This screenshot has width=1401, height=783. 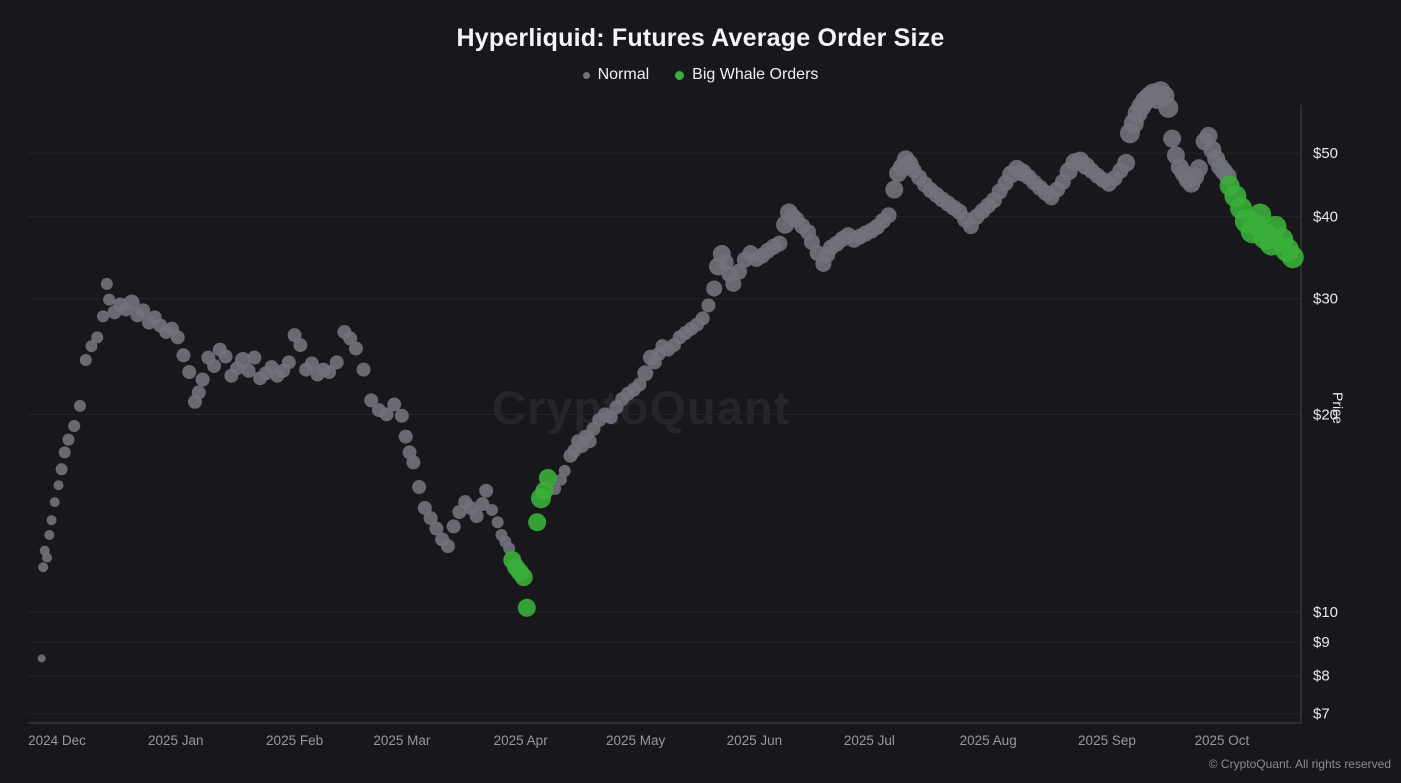 What do you see at coordinates (402, 740) in the screenshot?
I see `x-tick-label: 2025 Mar` at bounding box center [402, 740].